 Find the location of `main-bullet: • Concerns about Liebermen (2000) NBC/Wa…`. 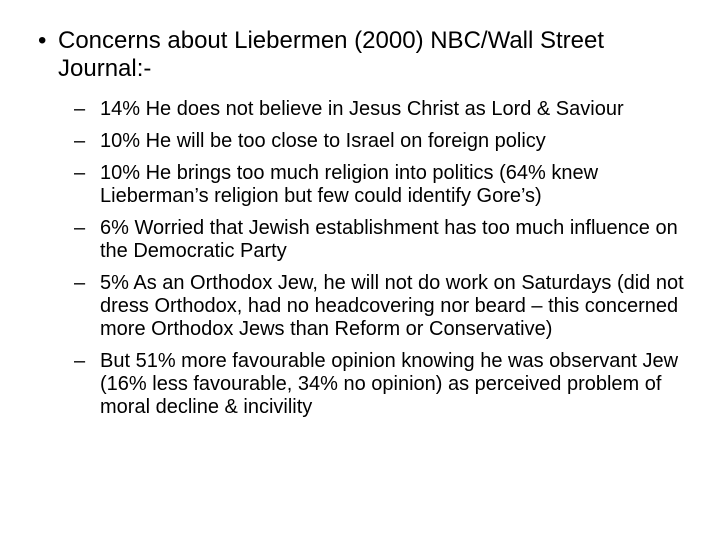

main-bullet: • Concerns about Liebermen (2000) NBC/Wa… is located at coordinates (367, 55).